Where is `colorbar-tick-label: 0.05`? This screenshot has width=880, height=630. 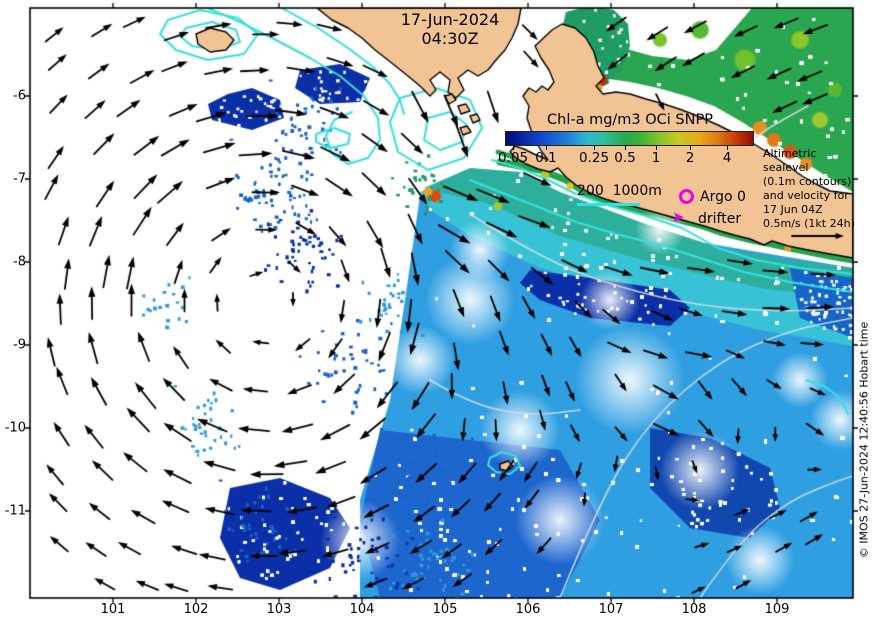 colorbar-tick-label: 0.05 is located at coordinates (513, 158).